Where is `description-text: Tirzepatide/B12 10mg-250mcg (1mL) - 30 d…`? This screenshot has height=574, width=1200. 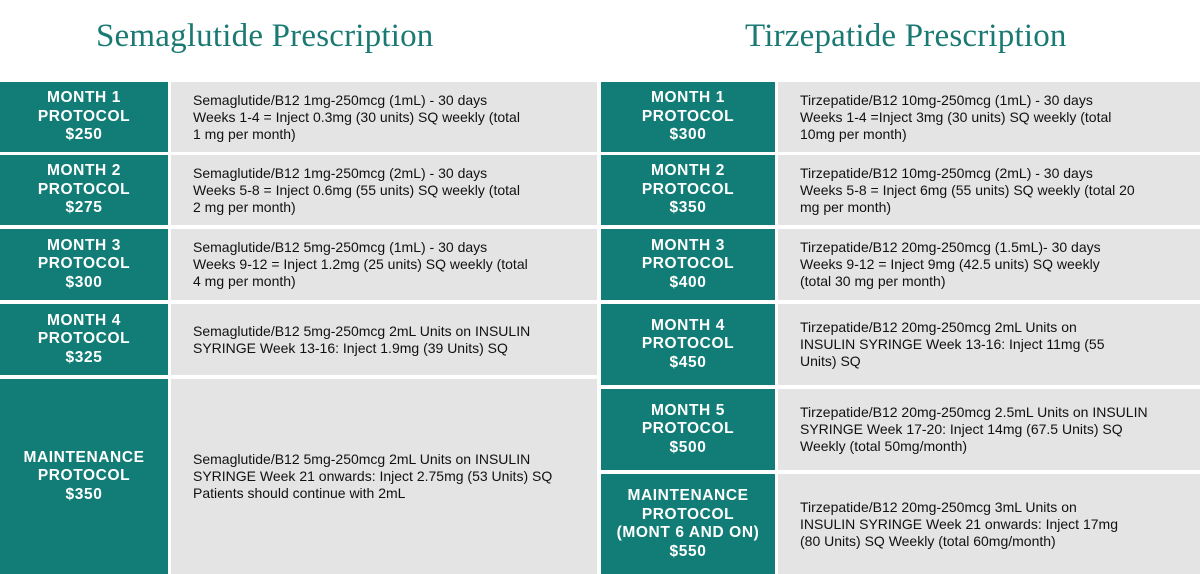
description-text: Tirzepatide/B12 10mg-250mcg (1mL) - 30 d… is located at coordinates (956, 116).